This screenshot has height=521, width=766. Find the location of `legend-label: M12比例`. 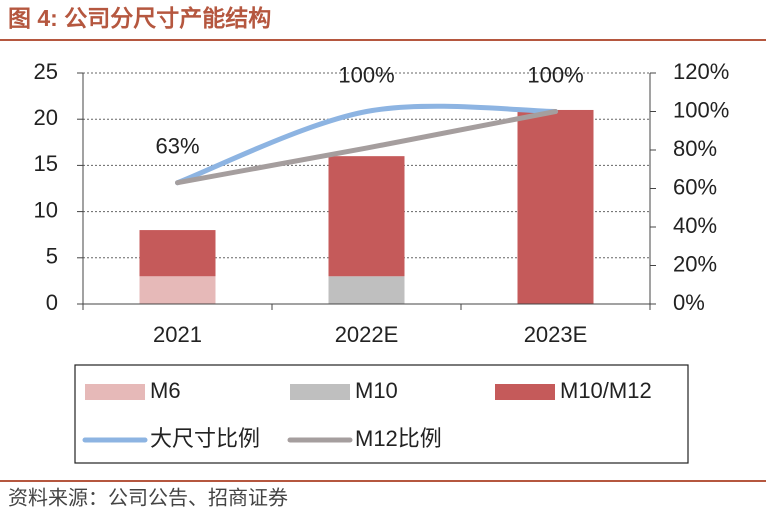

legend-label: M12比例 is located at coordinates (398, 438).